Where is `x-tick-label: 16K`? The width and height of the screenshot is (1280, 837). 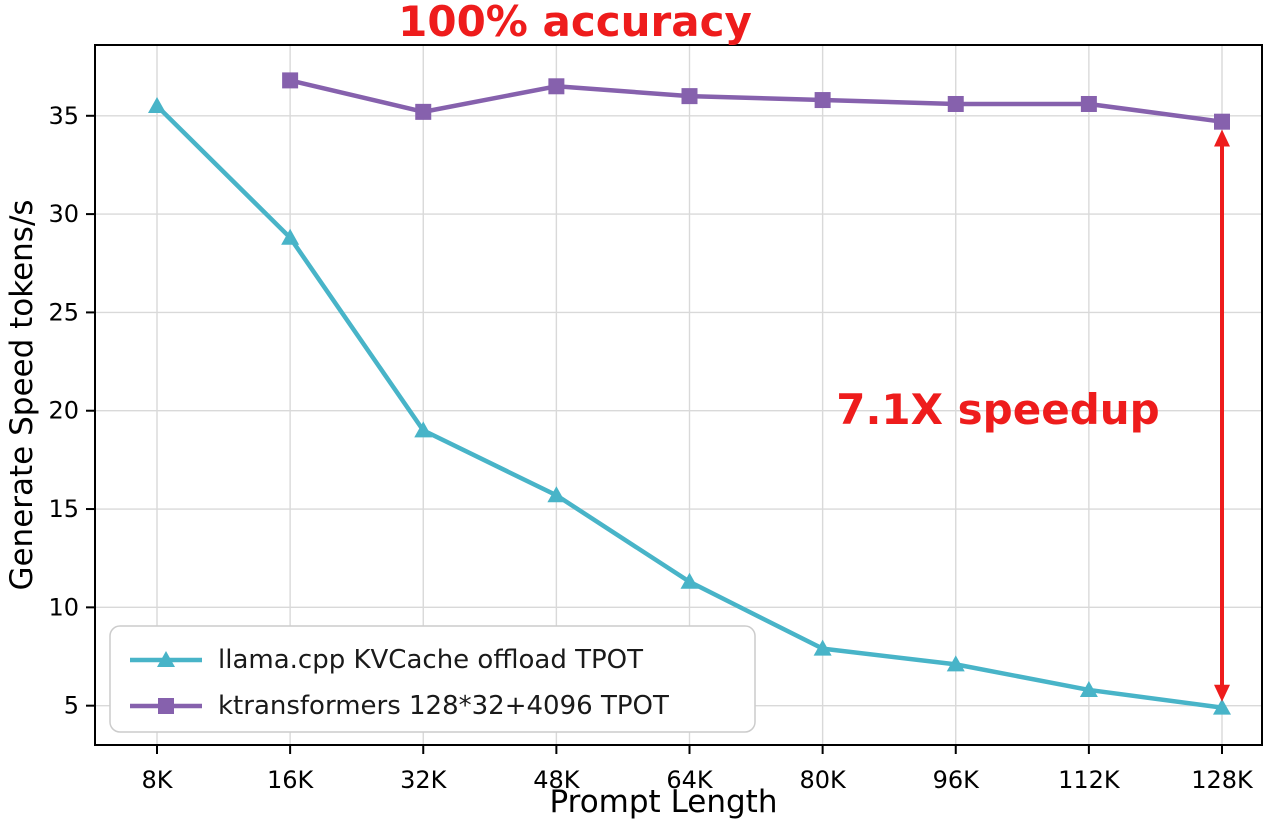
x-tick-label: 16K is located at coordinates (291, 780).